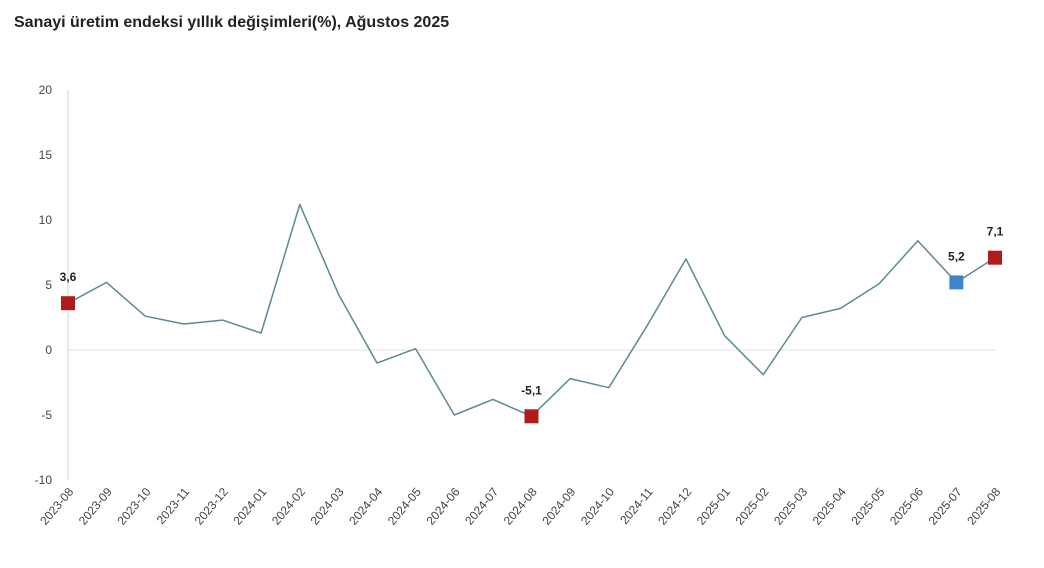 This screenshot has height=568, width=1044. What do you see at coordinates (531, 390) in the screenshot?
I see `data-label: -5,1` at bounding box center [531, 390].